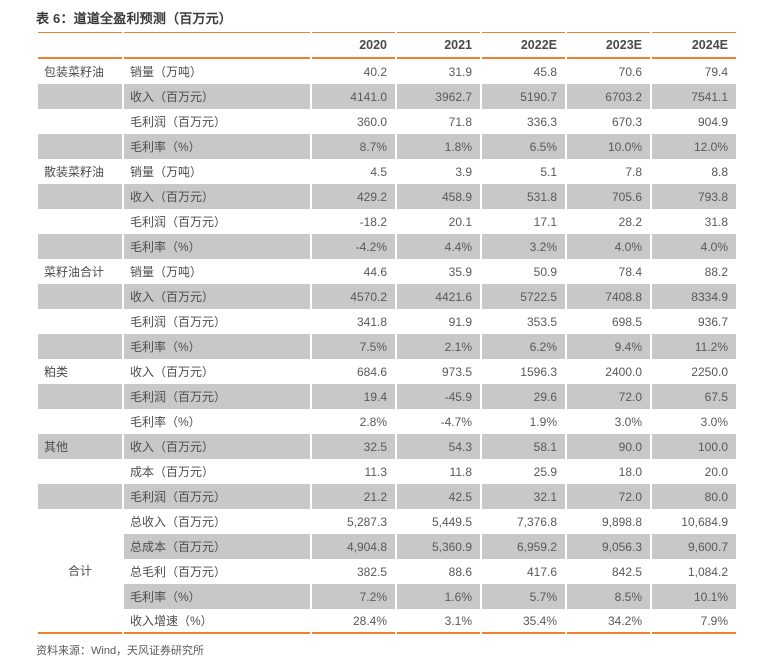 The height and width of the screenshot is (671, 763). What do you see at coordinates (438, 246) in the screenshot?
I see `value-cell: 4.4%` at bounding box center [438, 246].